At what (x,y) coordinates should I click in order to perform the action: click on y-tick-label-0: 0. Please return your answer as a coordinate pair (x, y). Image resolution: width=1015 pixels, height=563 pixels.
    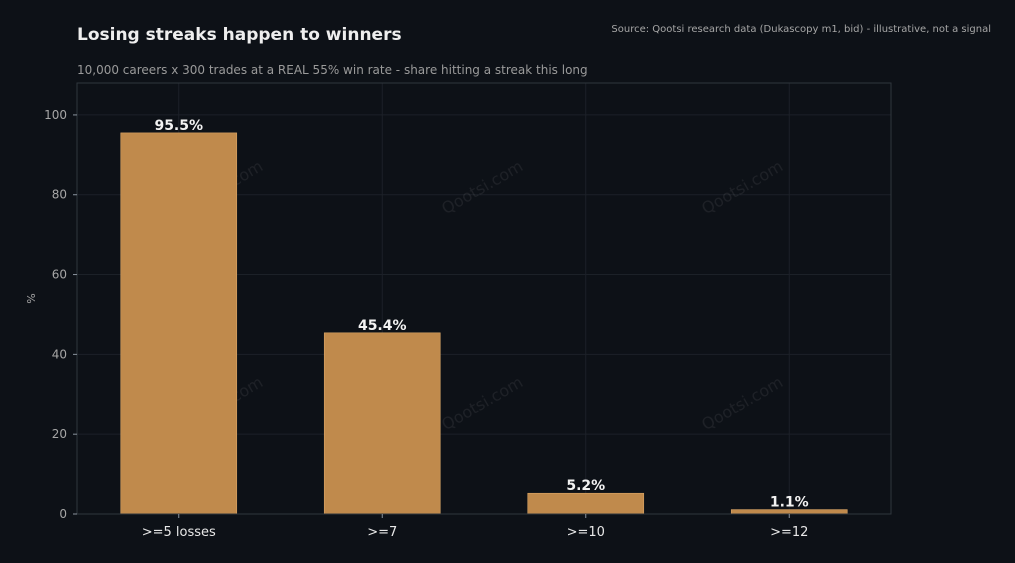
    Looking at the image, I should click on (63, 514).